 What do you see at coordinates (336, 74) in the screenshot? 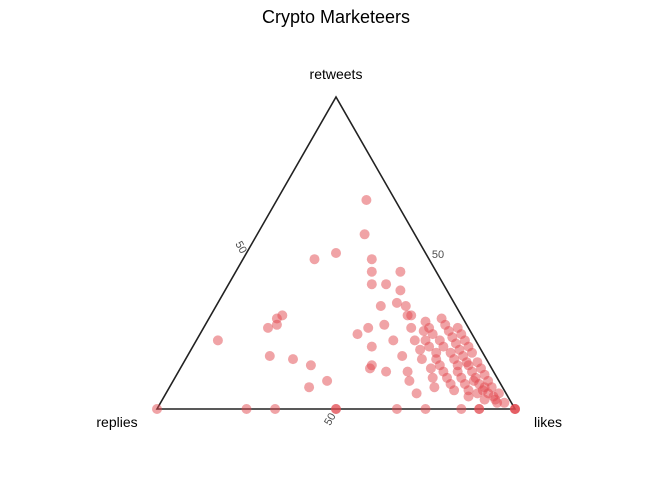
I see `axis-label-retweets: retweets` at bounding box center [336, 74].